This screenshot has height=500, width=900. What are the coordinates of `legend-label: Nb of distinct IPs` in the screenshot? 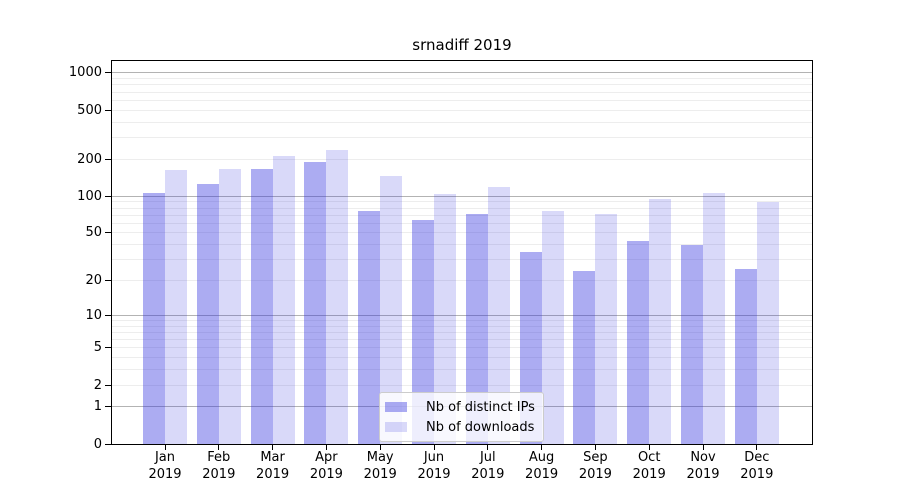 It's located at (480, 407).